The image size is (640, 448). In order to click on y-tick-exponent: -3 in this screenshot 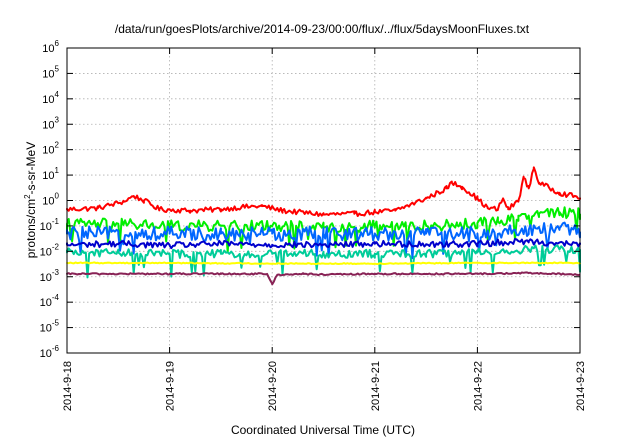, I will do `click(56, 272)`.